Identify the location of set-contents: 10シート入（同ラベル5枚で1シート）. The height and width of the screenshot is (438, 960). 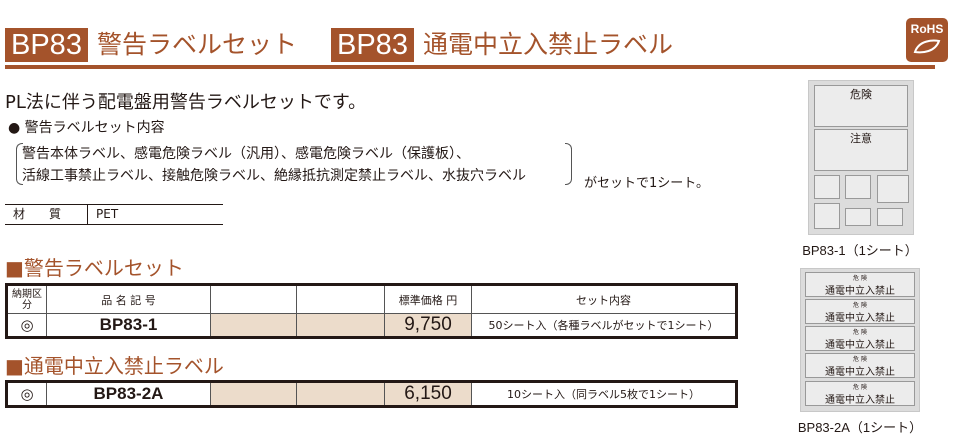
(604, 394).